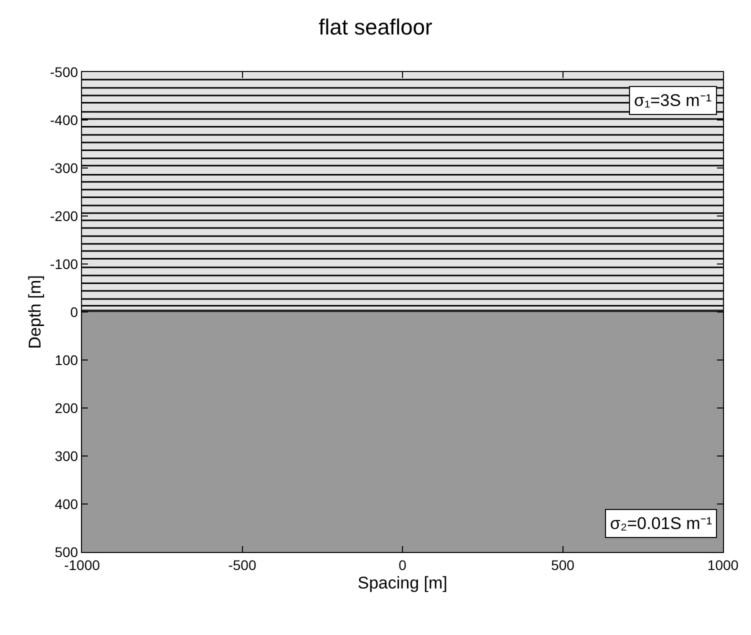  What do you see at coordinates (563, 564) in the screenshot?
I see `x-tick-label: 500` at bounding box center [563, 564].